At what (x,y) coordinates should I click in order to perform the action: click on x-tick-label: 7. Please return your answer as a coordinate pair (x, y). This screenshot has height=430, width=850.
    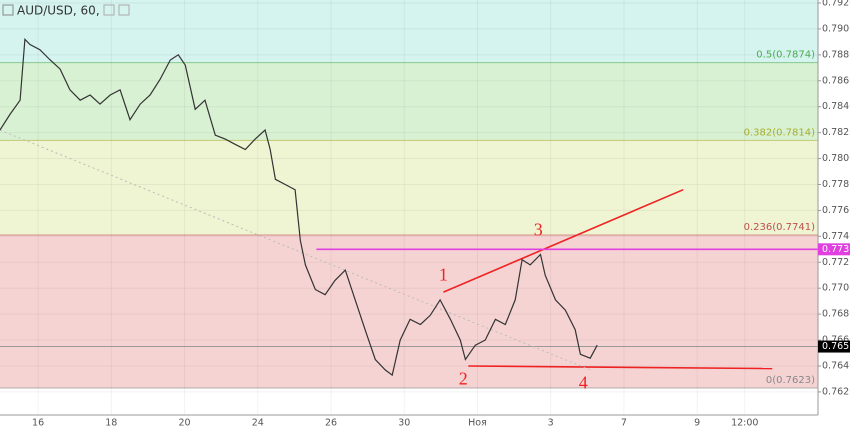
    Looking at the image, I should click on (624, 423).